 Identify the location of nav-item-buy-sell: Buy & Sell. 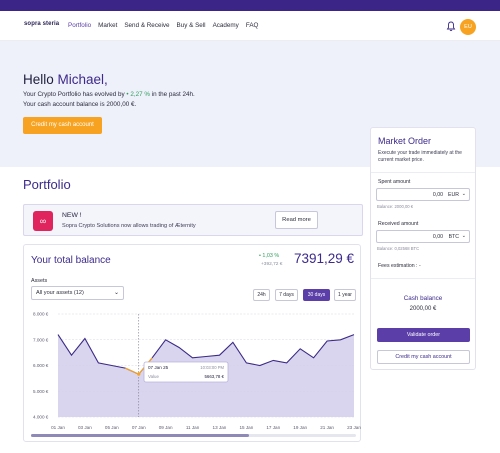
(191, 25).